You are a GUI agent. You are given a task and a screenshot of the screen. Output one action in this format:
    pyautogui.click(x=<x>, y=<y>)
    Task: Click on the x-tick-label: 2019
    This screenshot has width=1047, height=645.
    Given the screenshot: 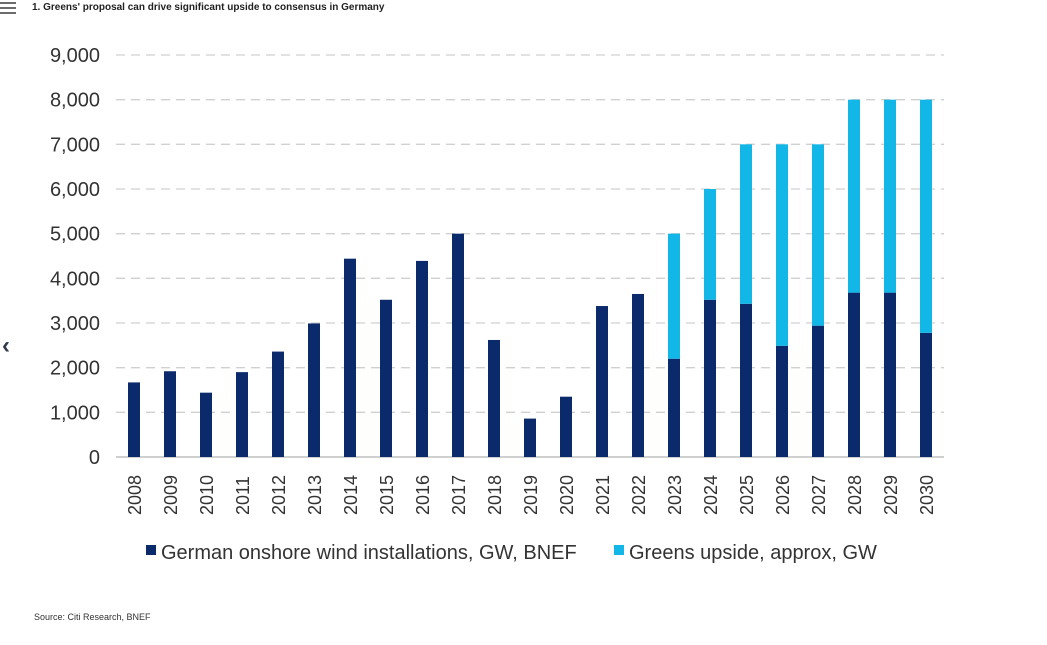 What is the action you would take?
    pyautogui.click(x=531, y=495)
    